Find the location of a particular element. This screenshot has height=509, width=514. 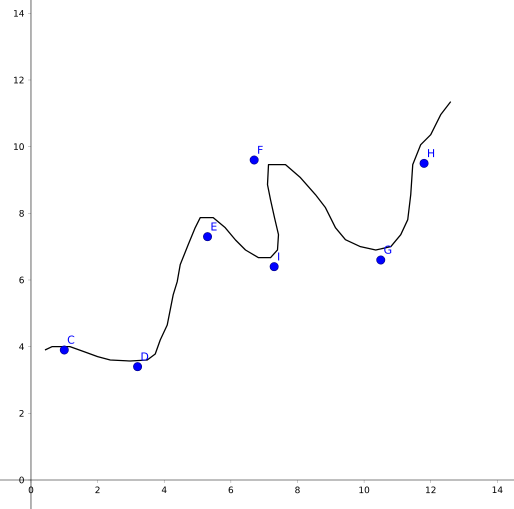

x-tick-label: 6 is located at coordinates (231, 490).